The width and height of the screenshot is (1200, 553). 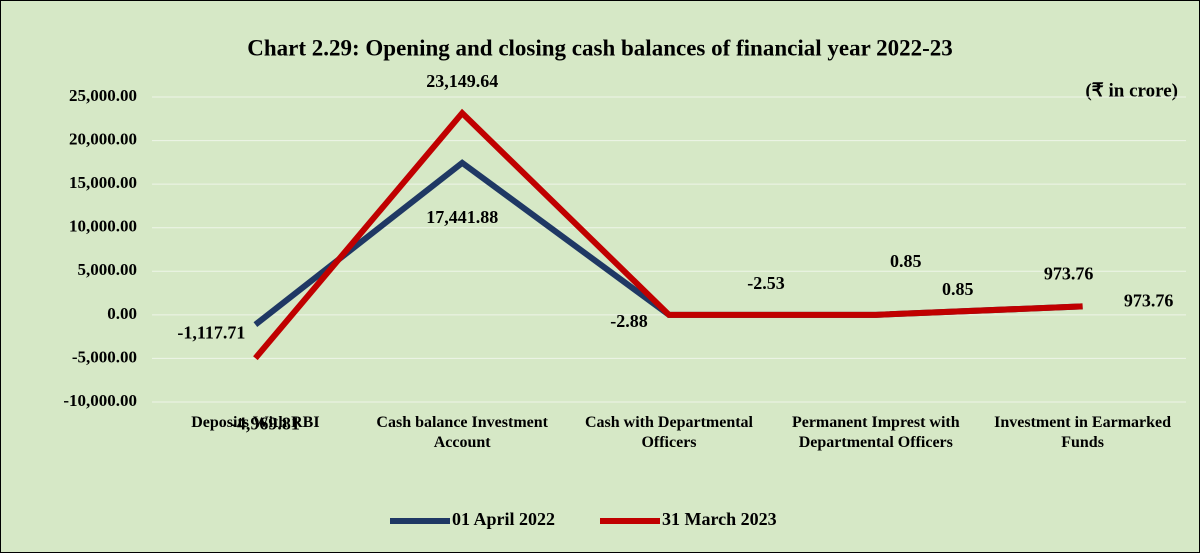 What do you see at coordinates (629, 321) in the screenshot?
I see `value-label: -2.88` at bounding box center [629, 321].